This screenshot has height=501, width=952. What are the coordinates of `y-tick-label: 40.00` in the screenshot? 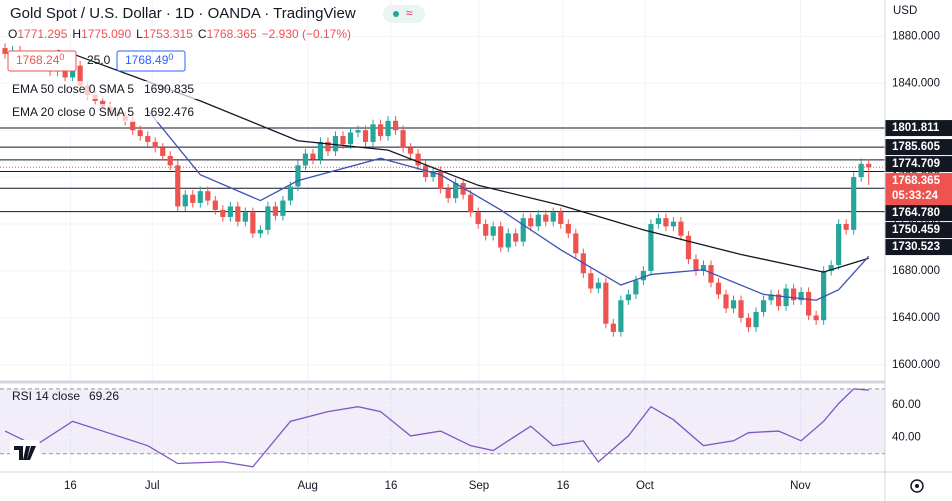 It's located at (906, 438).